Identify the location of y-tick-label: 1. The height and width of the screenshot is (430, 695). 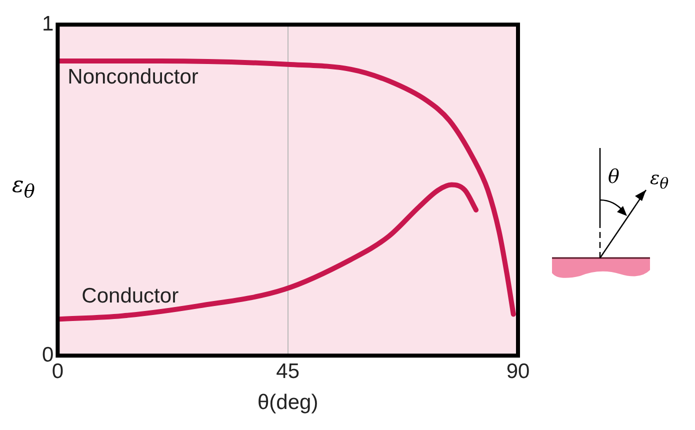
(48, 24).